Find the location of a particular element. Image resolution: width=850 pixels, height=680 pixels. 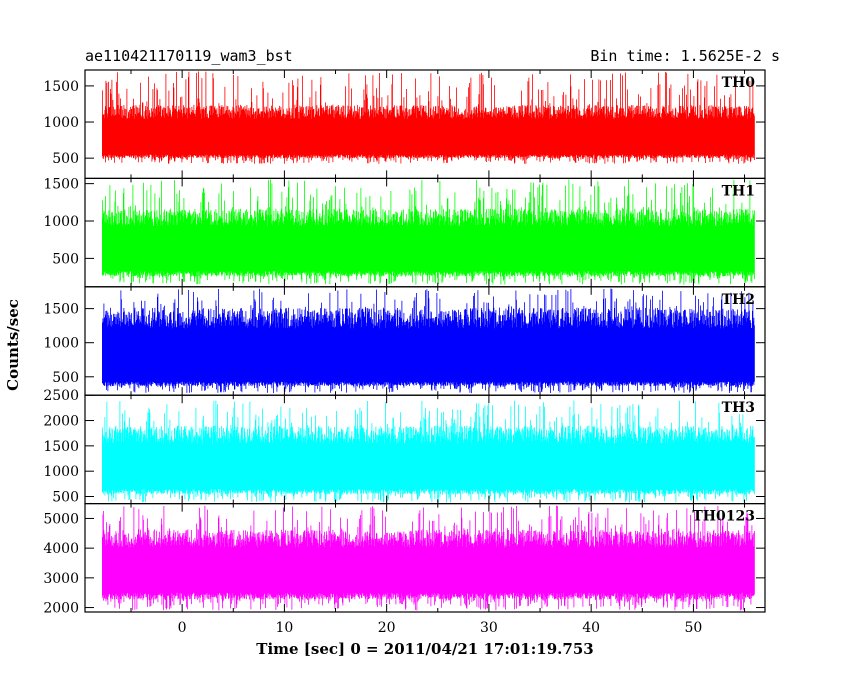

bin-time-label: Bin time: 1.5625E-2 s is located at coordinates (685, 56).